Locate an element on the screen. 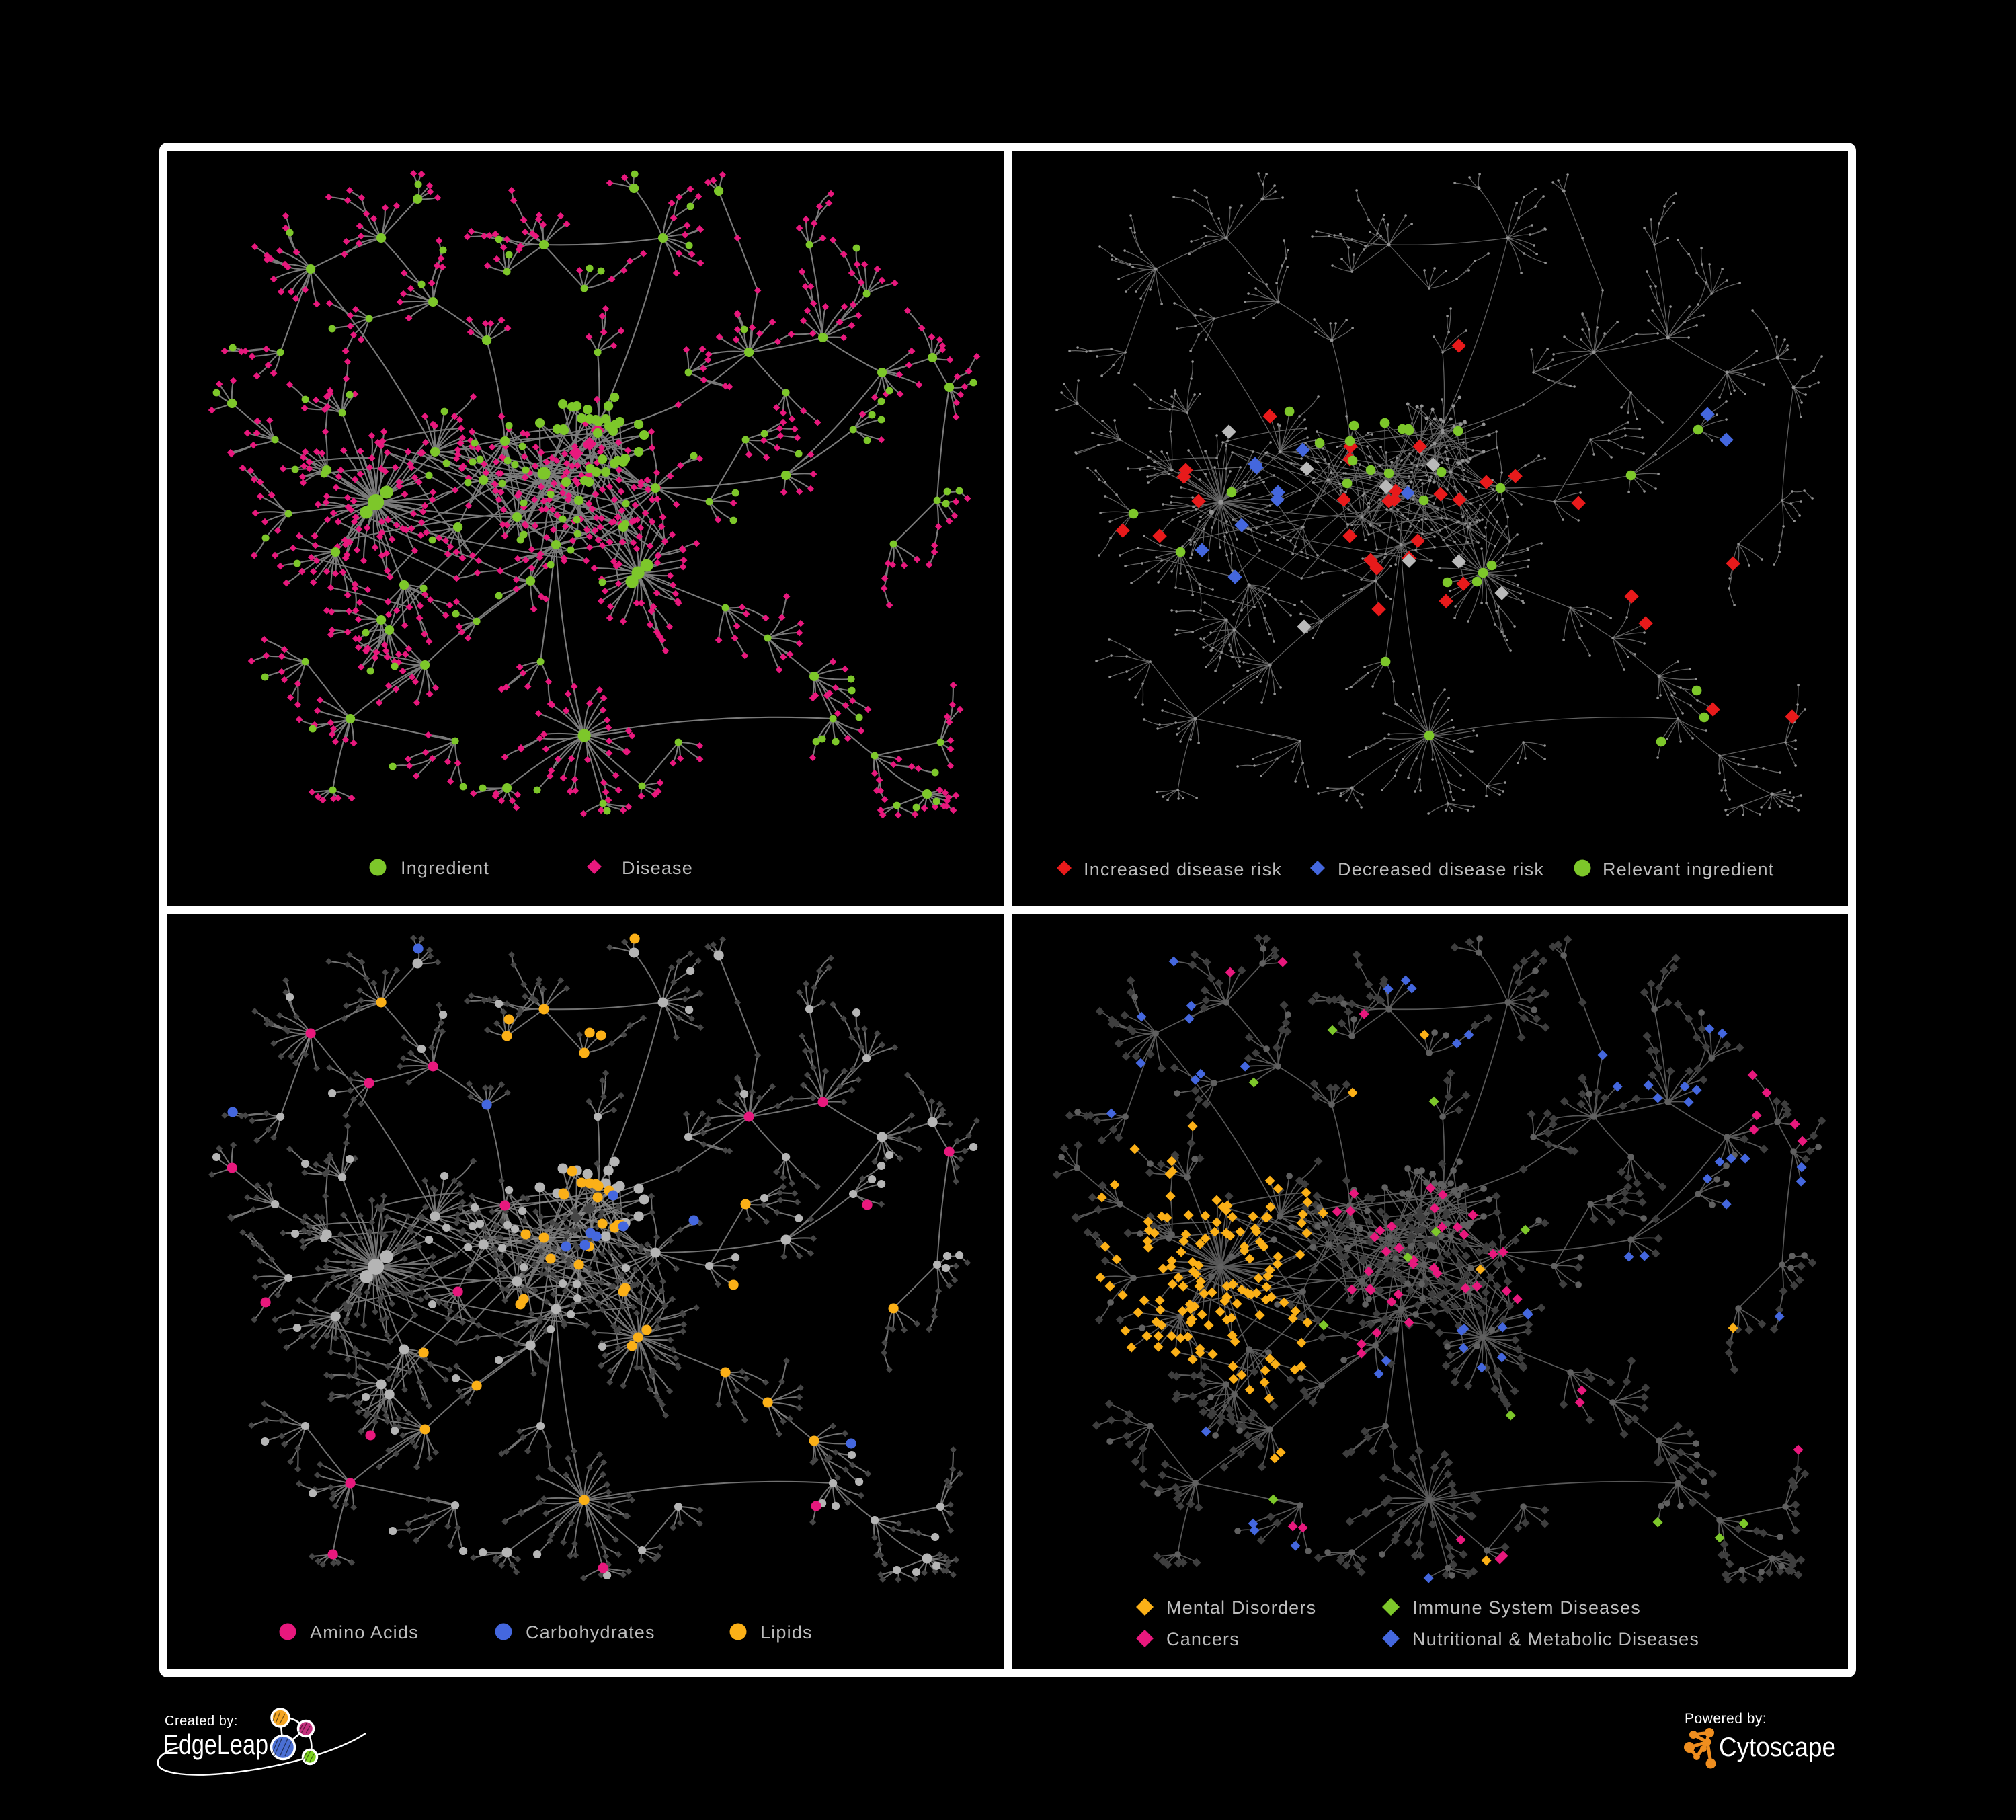 This screenshot has width=2016, height=1820. svg-text: Mental Disorders is located at coordinates (1241, 1607).